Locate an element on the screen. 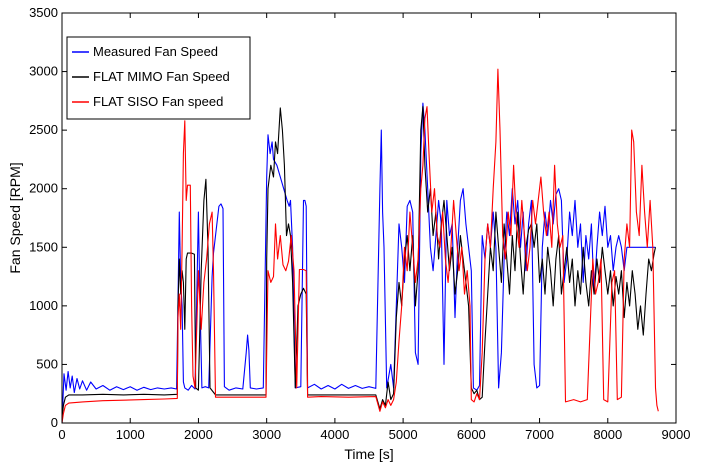 Image resolution: width=707 pixels, height=470 pixels. x-tick-label: 6000 is located at coordinates (471, 434).